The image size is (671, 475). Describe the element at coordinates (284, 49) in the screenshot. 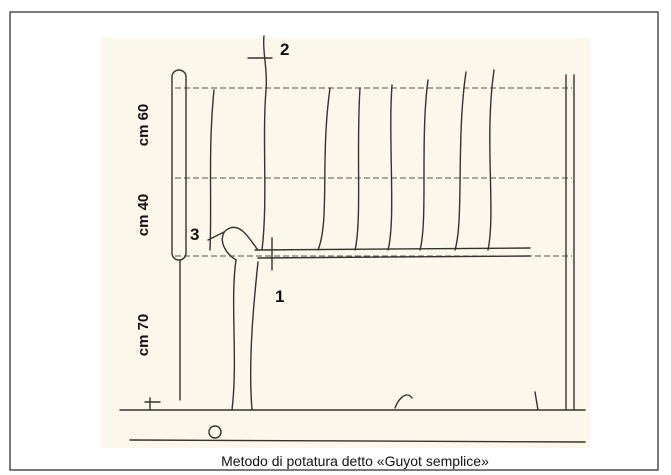

I see `cut-label: 2` at that location.